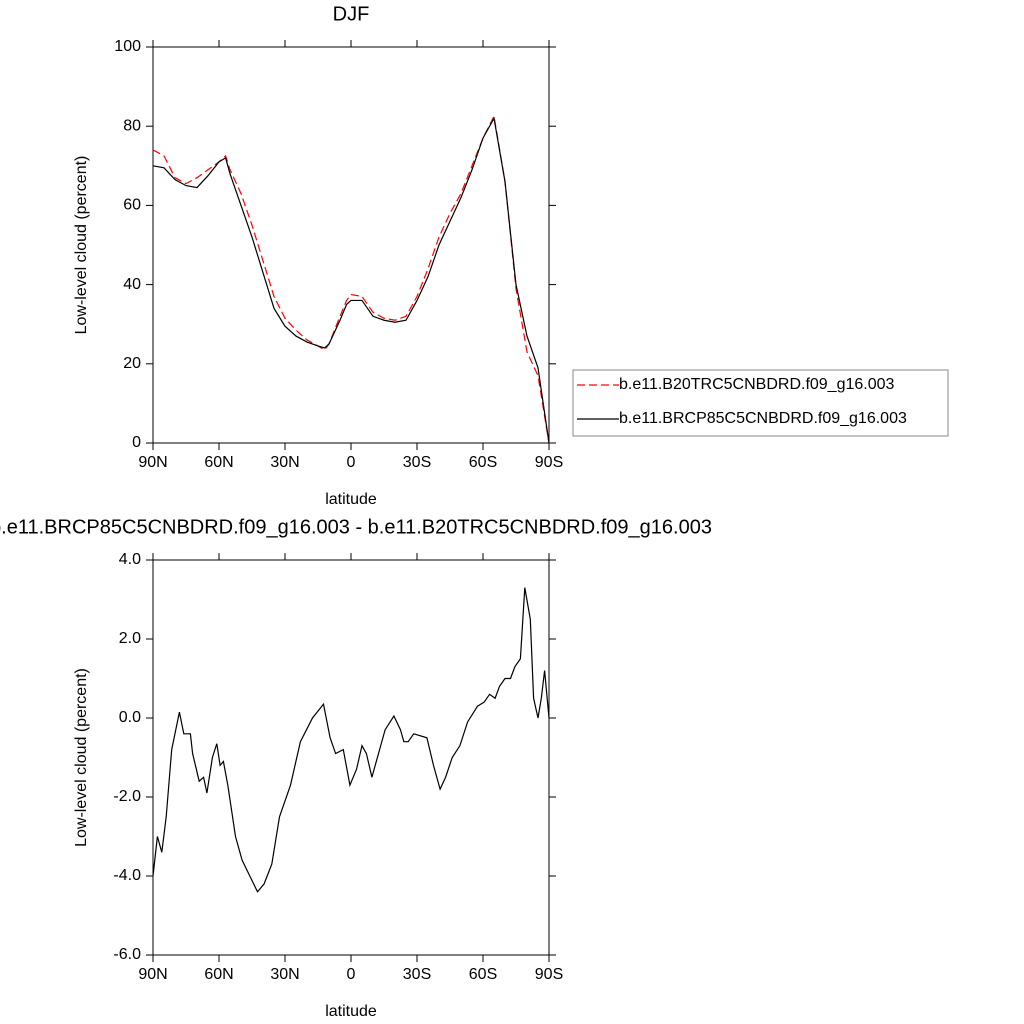 The width and height of the screenshot is (1024, 1024). I want to click on y-tick-label: 40, so click(132, 284).